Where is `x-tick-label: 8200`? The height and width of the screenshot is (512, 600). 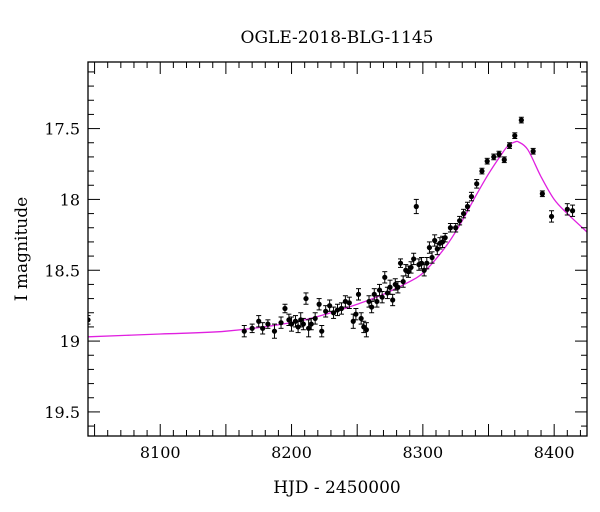
x-tick-label: 8200 is located at coordinates (291, 452).